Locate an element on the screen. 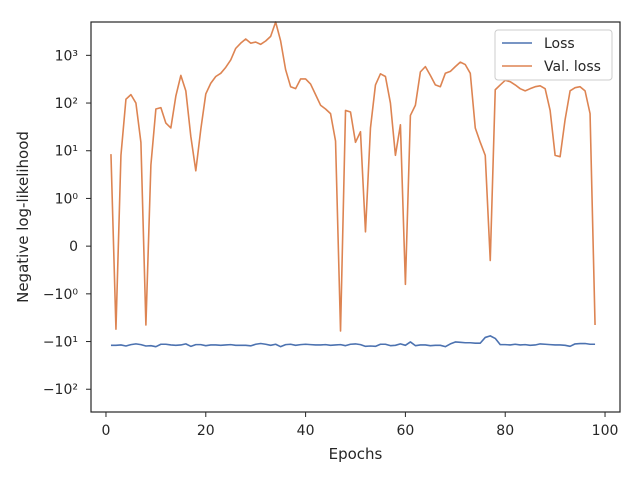 This screenshot has width=640, height=480. y-tick-label: 10¹ is located at coordinates (66, 152).